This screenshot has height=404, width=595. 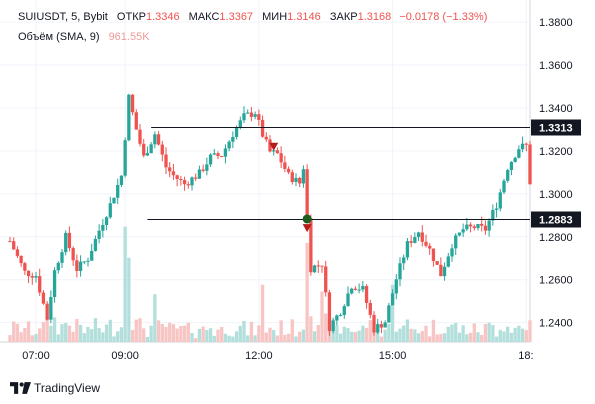 What do you see at coordinates (236, 17) in the screenshot?
I see `high-value: 1.3367` at bounding box center [236, 17].